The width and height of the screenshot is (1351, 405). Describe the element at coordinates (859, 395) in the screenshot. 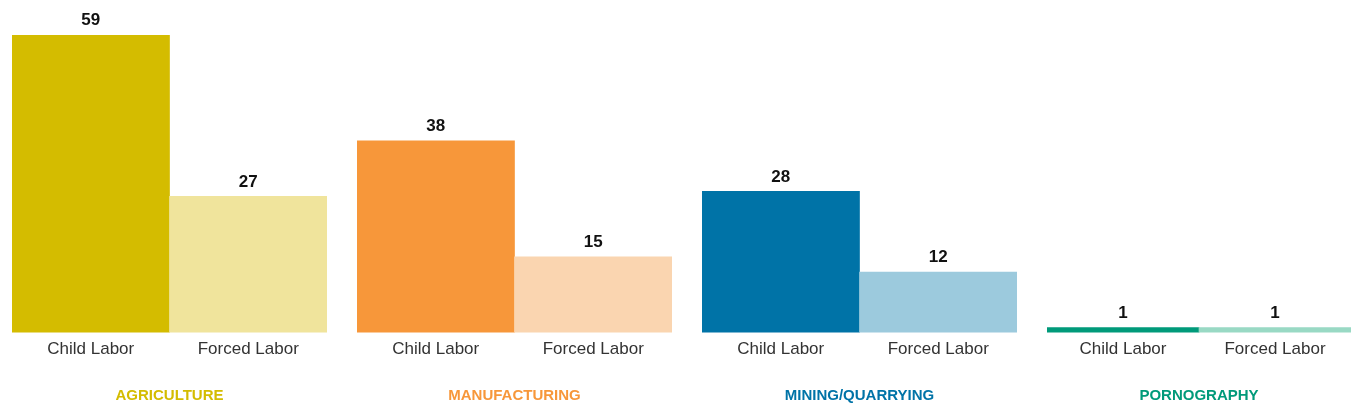

I see `text: MINING/QUARRYING` at that location.